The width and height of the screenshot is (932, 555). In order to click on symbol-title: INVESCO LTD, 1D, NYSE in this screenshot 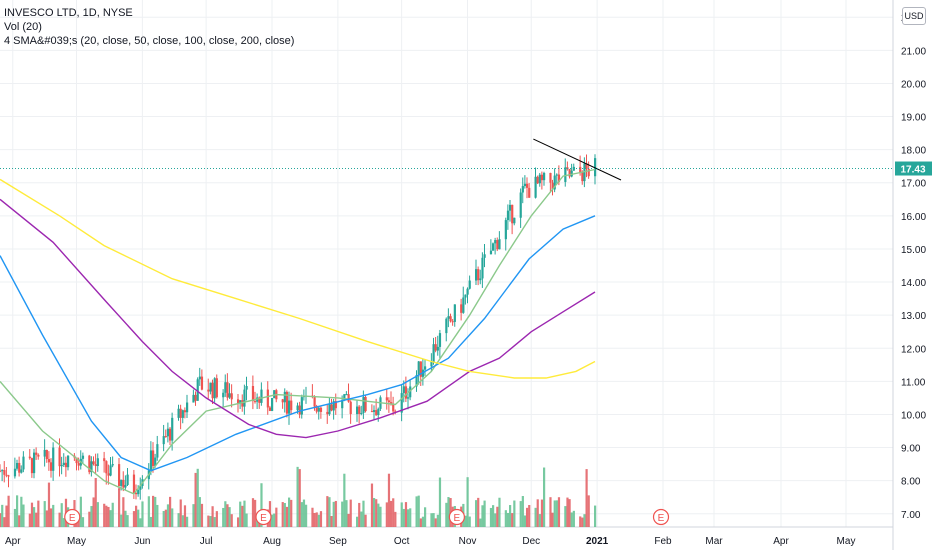, I will do `click(68, 13)`.